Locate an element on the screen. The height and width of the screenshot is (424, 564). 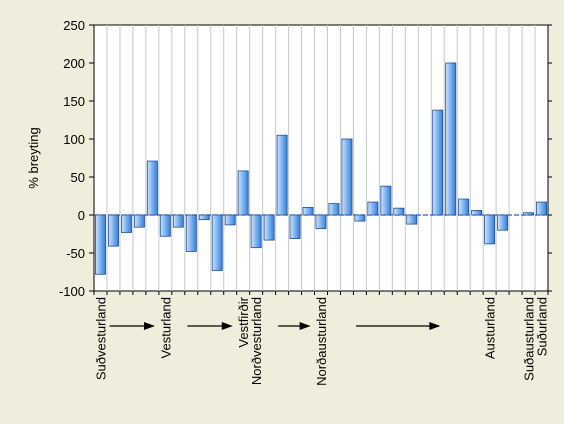
y-tick-label: 0 is located at coordinates (81, 215).